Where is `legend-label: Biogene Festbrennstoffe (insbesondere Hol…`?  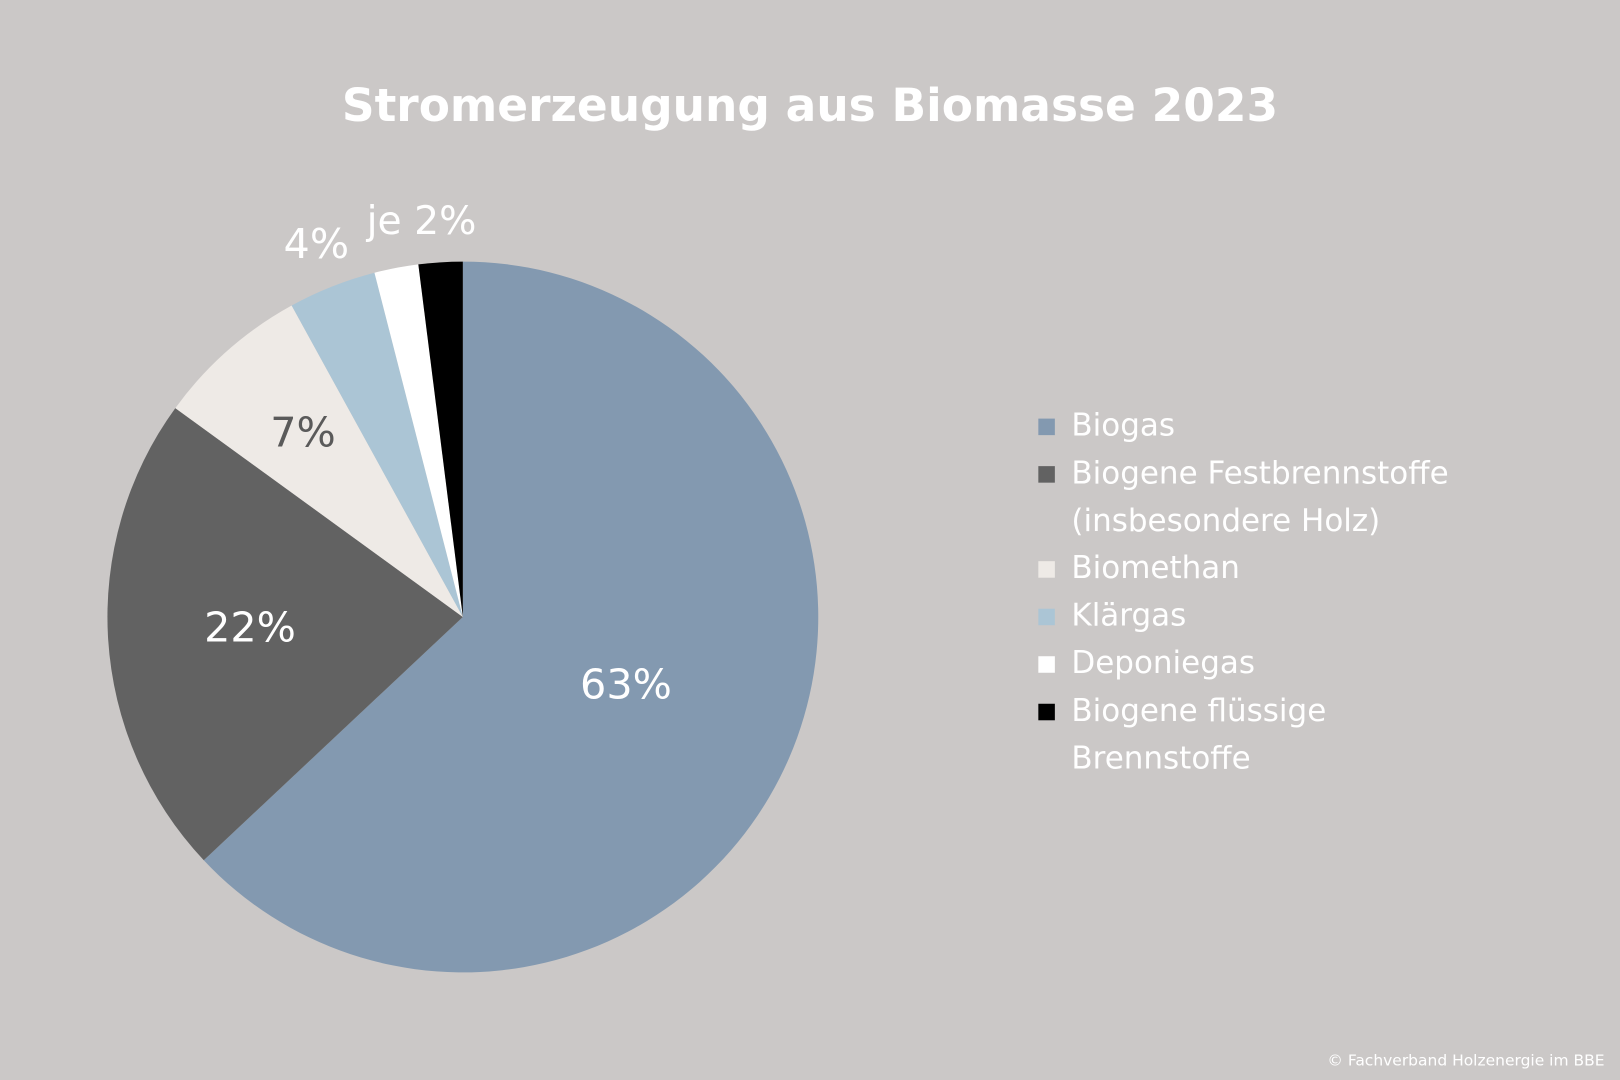 legend-label: Biogene Festbrennstoffe (insbesondere Hol… is located at coordinates (1259, 497).